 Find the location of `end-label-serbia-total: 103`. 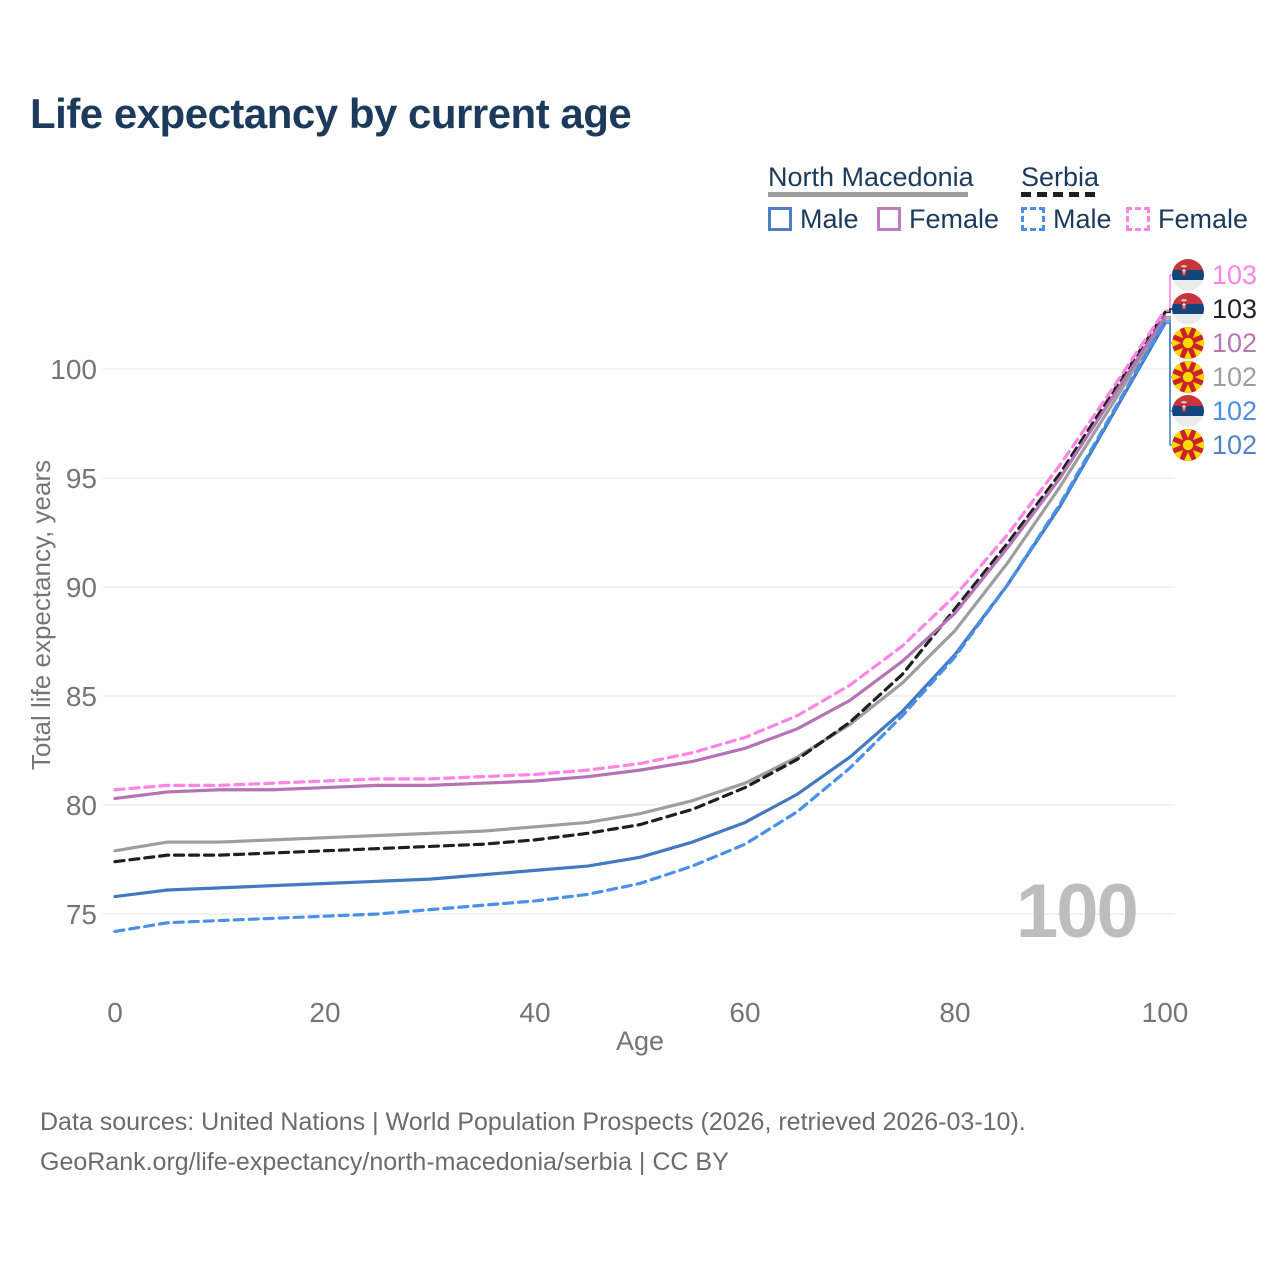

end-label-serbia-total: 103 is located at coordinates (1214, 309).